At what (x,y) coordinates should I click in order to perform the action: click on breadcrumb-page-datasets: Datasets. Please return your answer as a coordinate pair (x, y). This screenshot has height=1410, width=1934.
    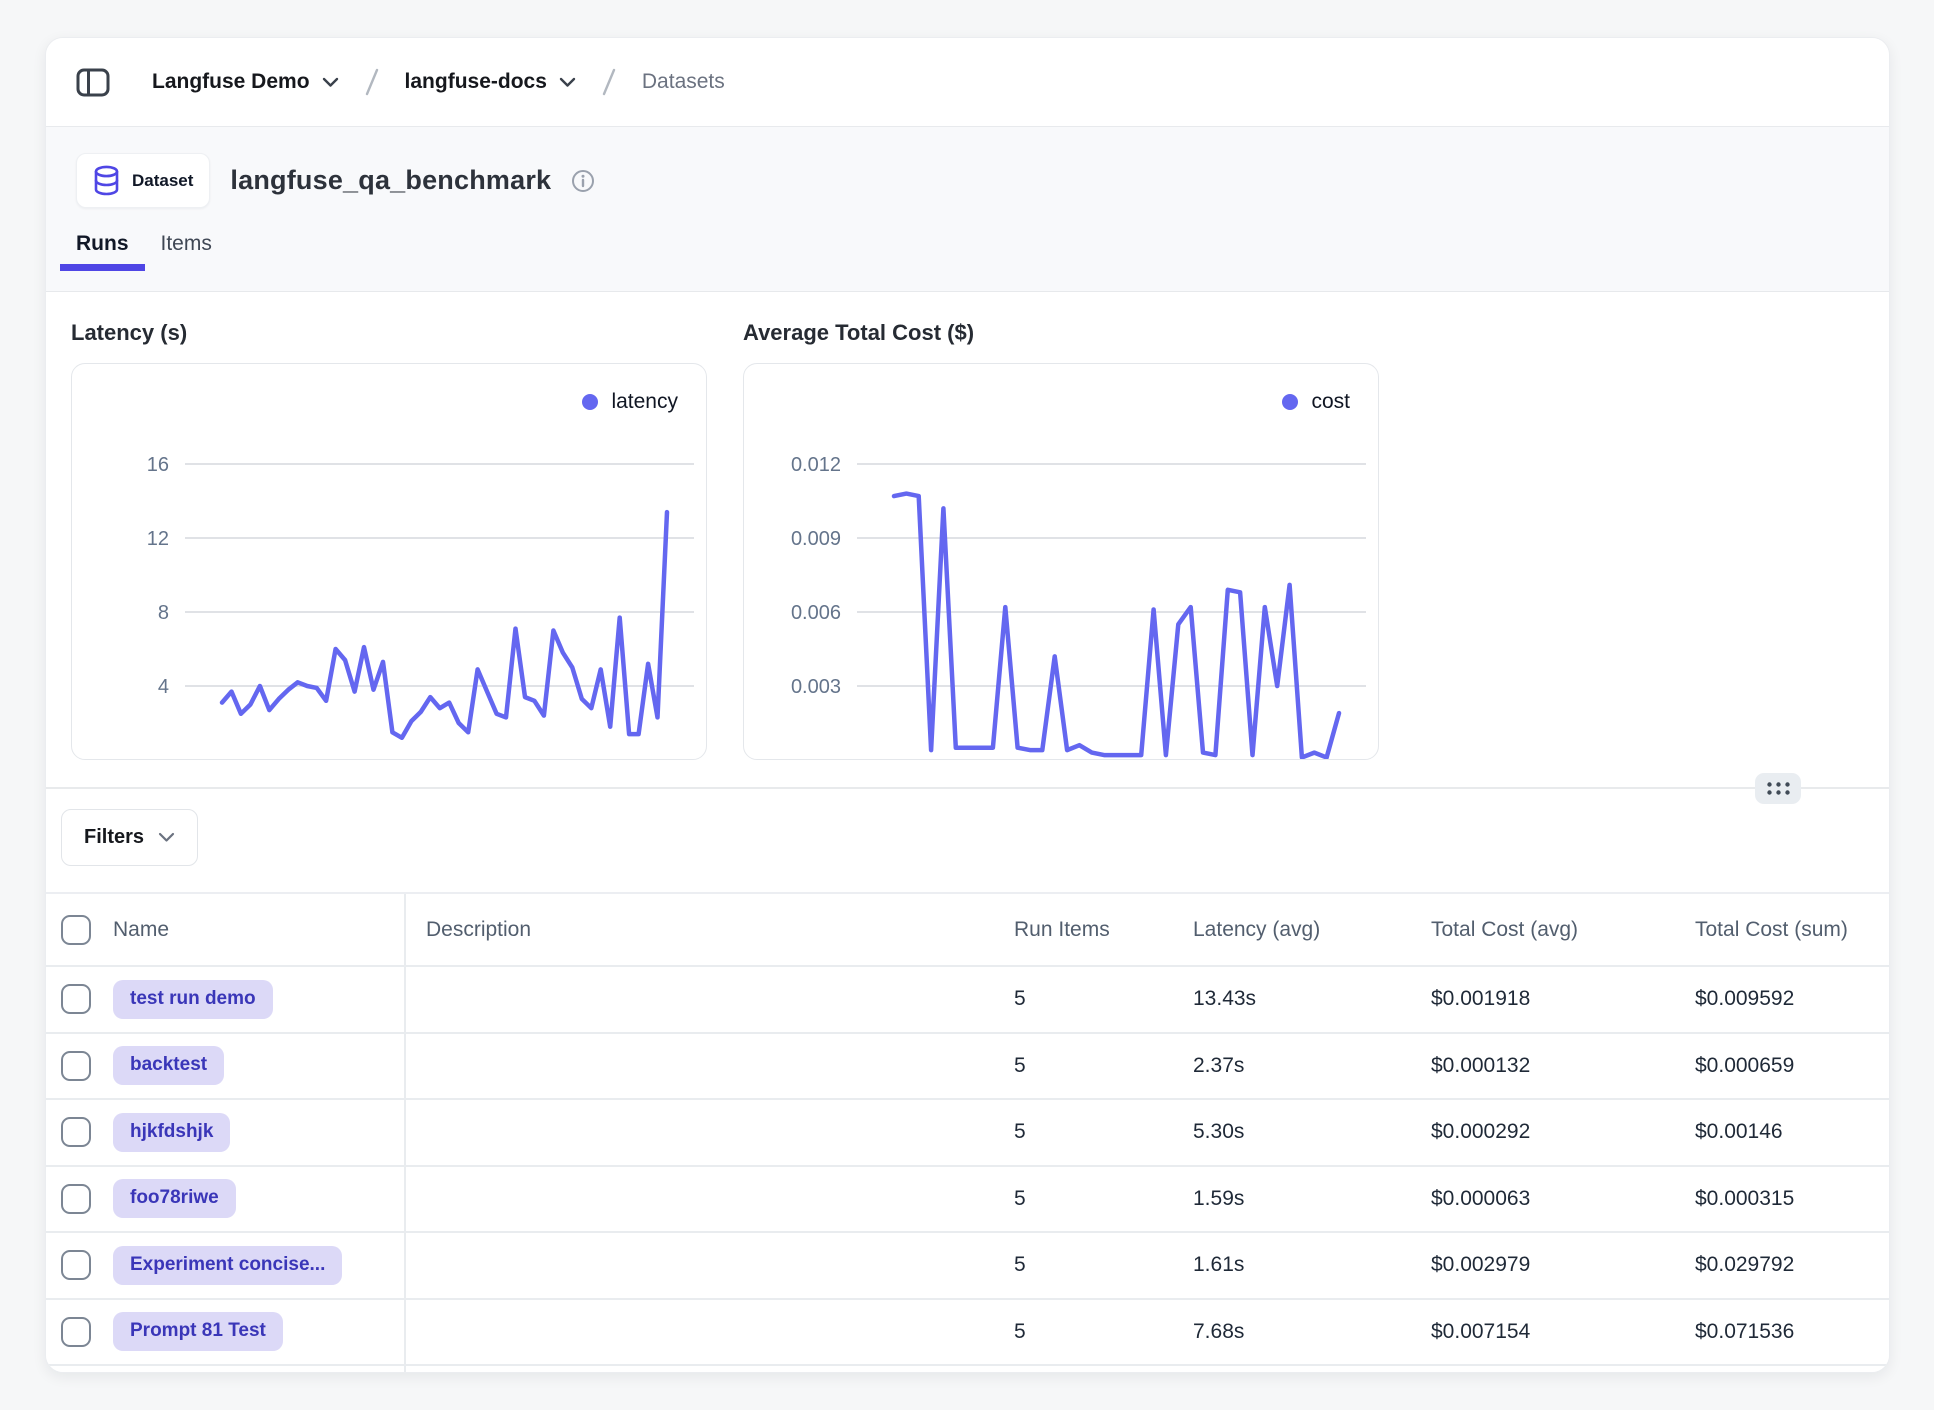
    Looking at the image, I should click on (683, 81).